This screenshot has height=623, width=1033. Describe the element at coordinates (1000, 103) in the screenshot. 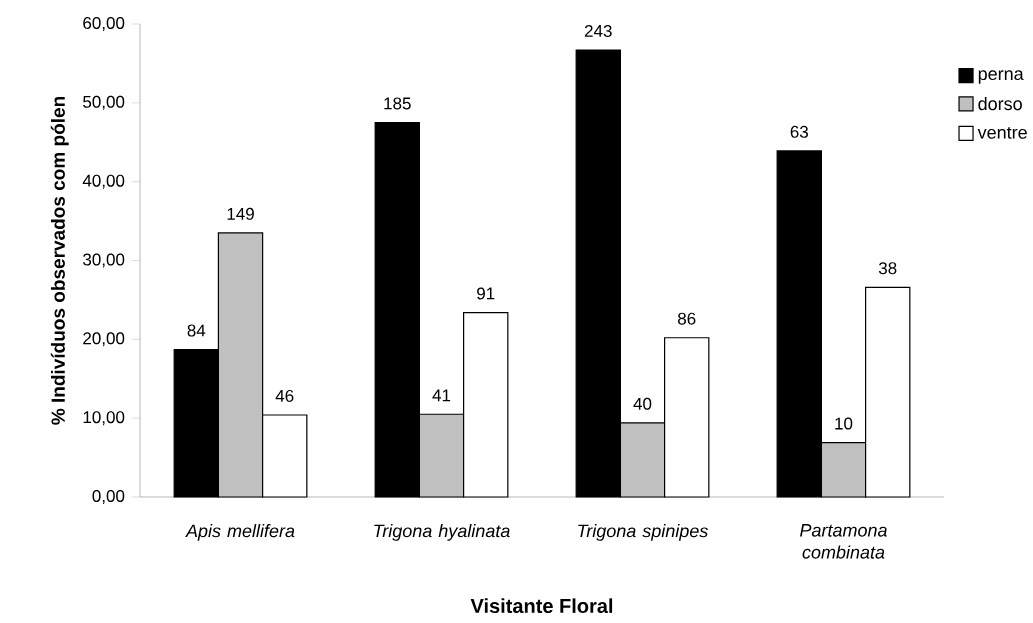

I see `legend-label: dorso` at that location.